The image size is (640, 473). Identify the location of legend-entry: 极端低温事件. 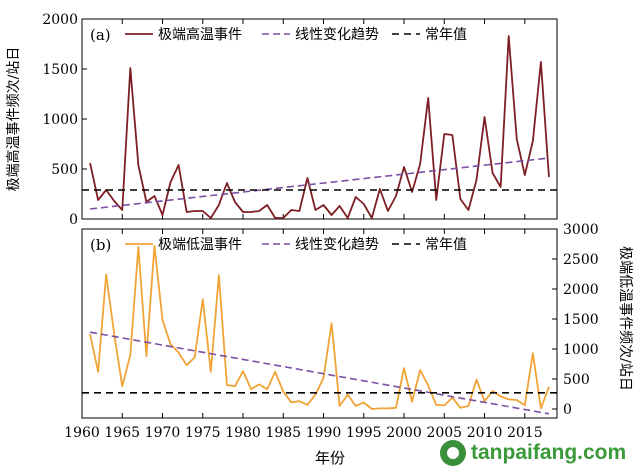
(200, 245).